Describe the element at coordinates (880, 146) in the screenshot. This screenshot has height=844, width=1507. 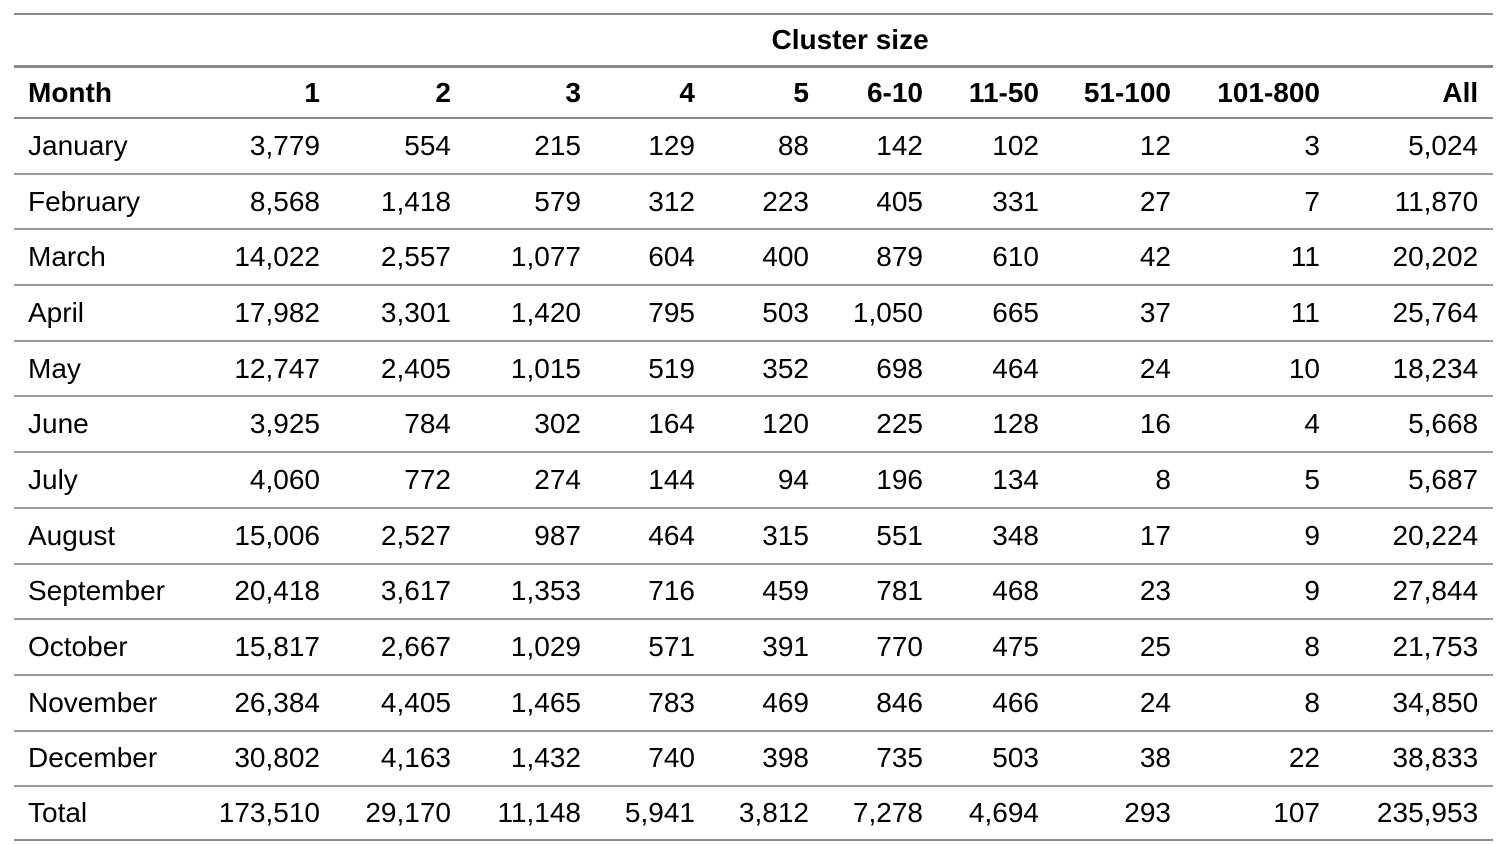
I see `value-cell: 142` at that location.